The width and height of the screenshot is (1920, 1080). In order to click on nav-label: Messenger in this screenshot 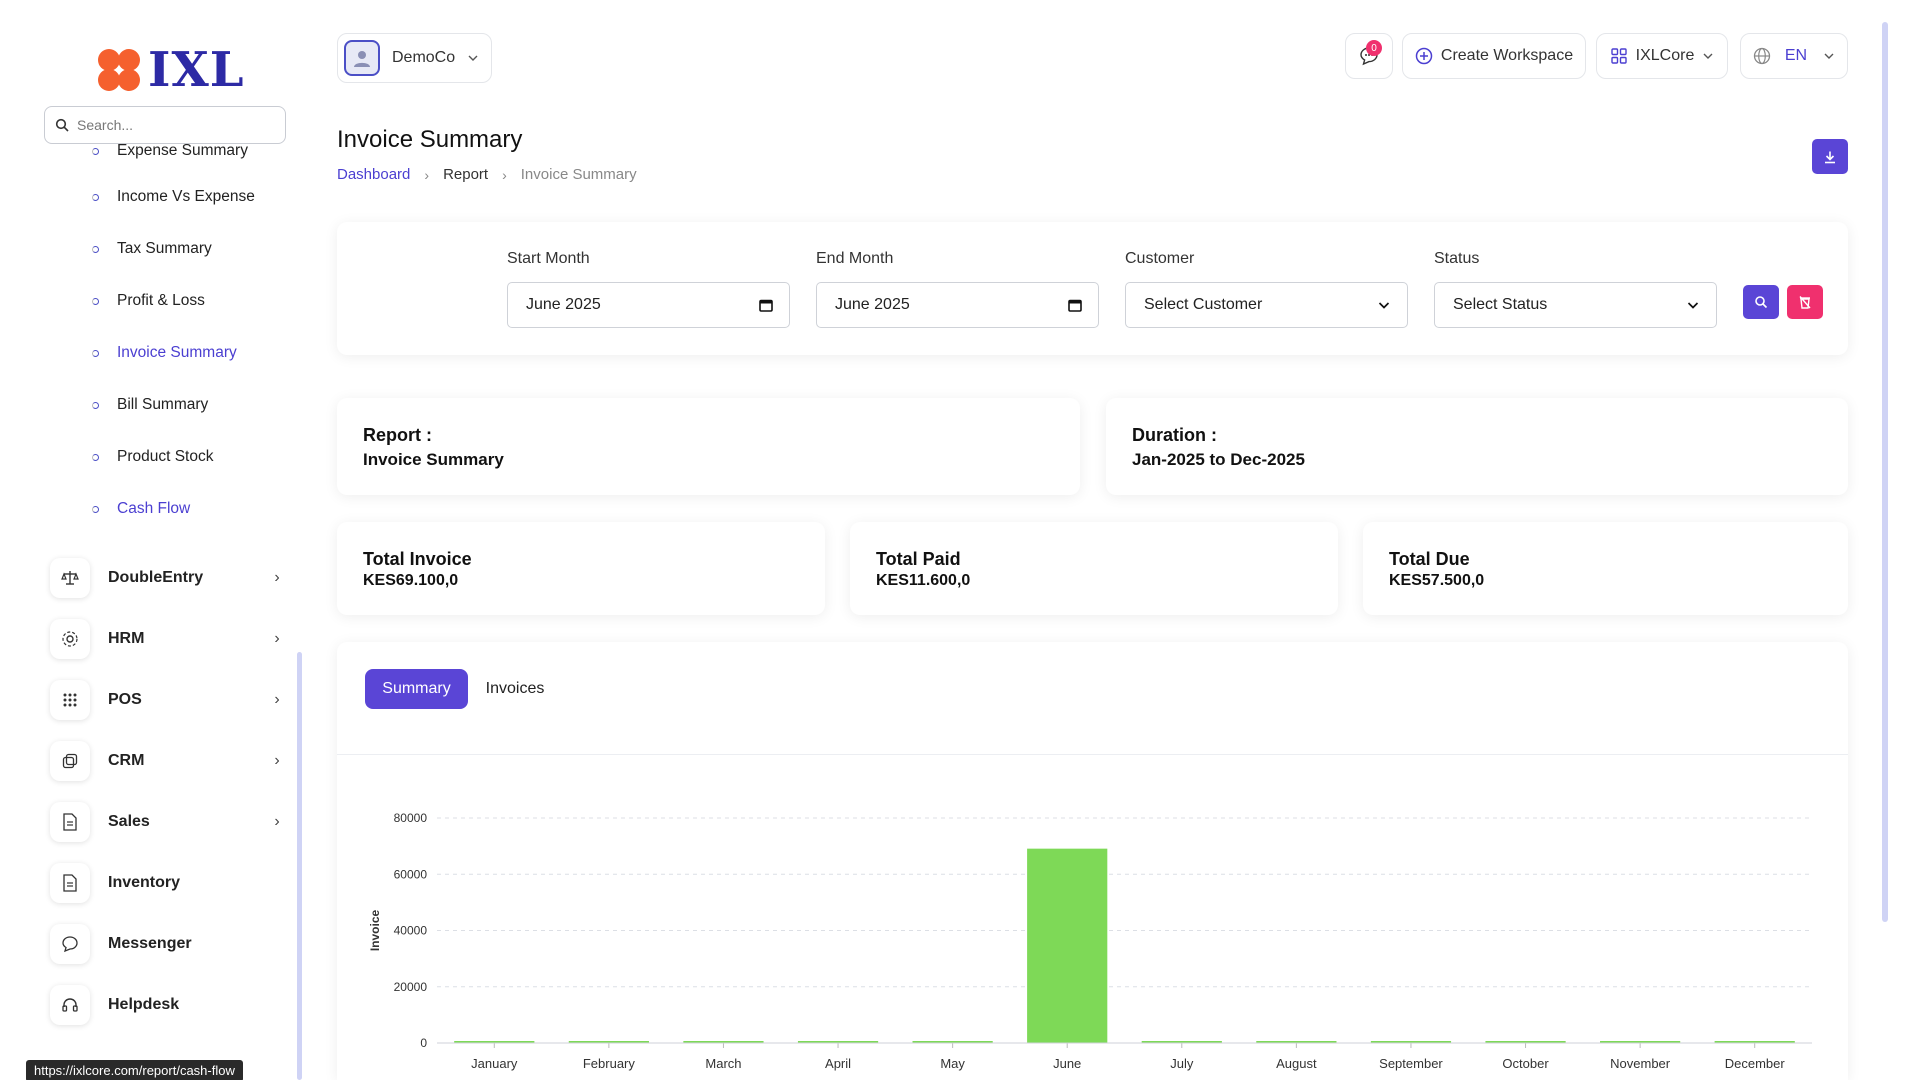, I will do `click(150, 943)`.